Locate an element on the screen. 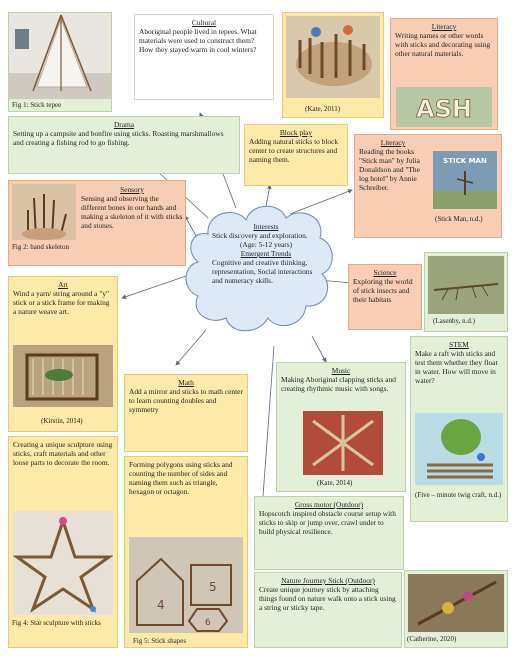 The height and width of the screenshot is (656, 518). shape-digit-6: 6 is located at coordinates (208, 623).